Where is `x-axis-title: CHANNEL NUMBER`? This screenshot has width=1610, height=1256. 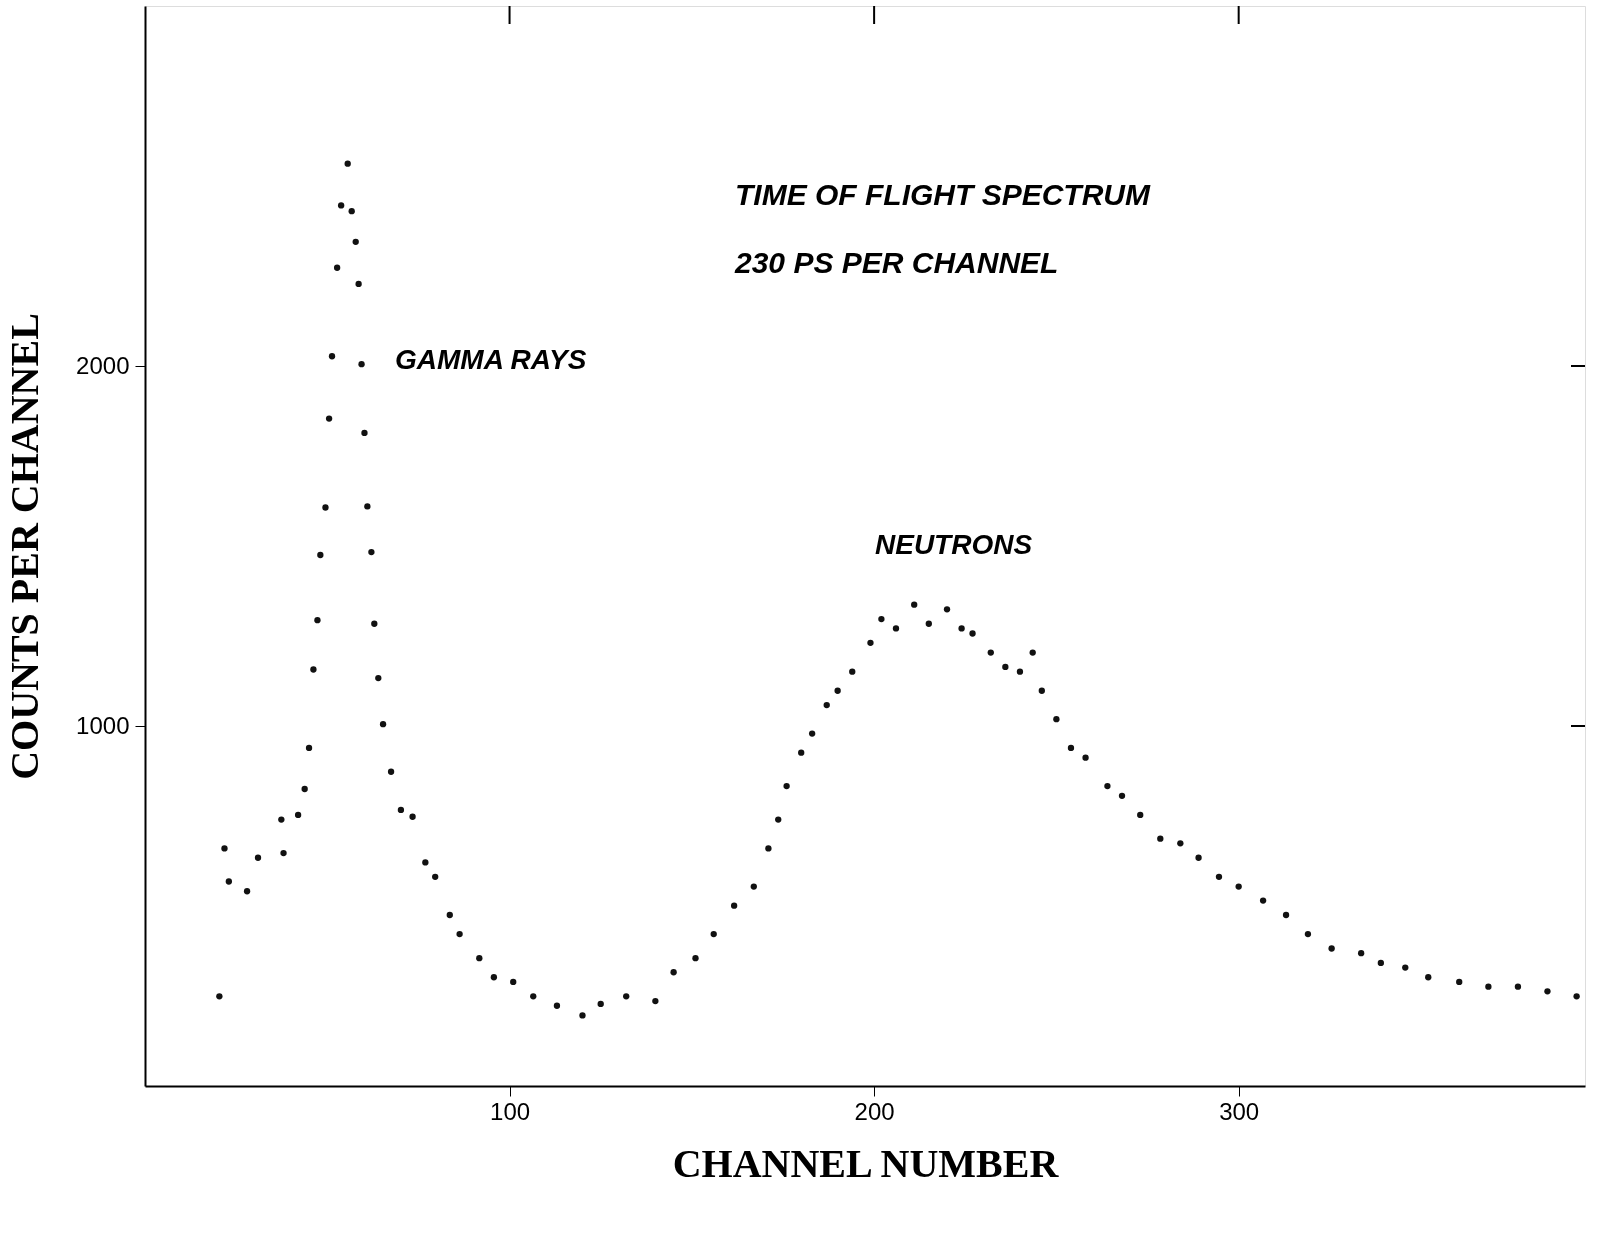 x-axis-title: CHANNEL NUMBER is located at coordinates (866, 1163).